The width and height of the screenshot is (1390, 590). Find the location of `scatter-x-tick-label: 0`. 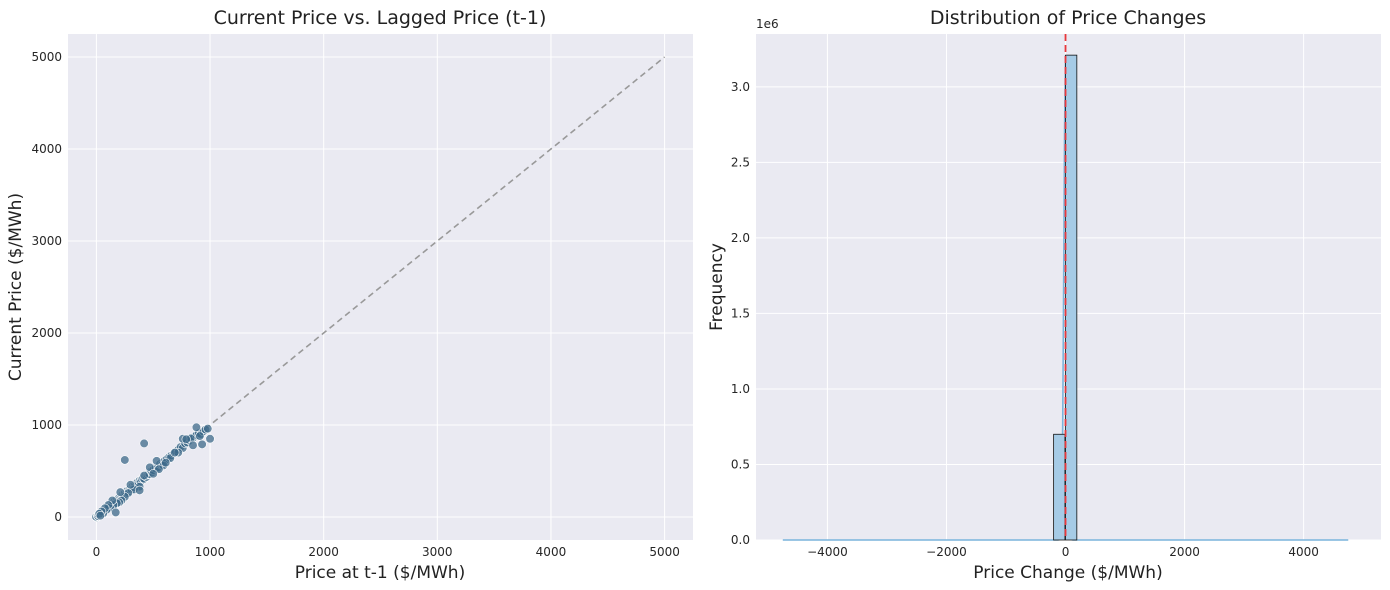

scatter-x-tick-label: 0 is located at coordinates (97, 552).